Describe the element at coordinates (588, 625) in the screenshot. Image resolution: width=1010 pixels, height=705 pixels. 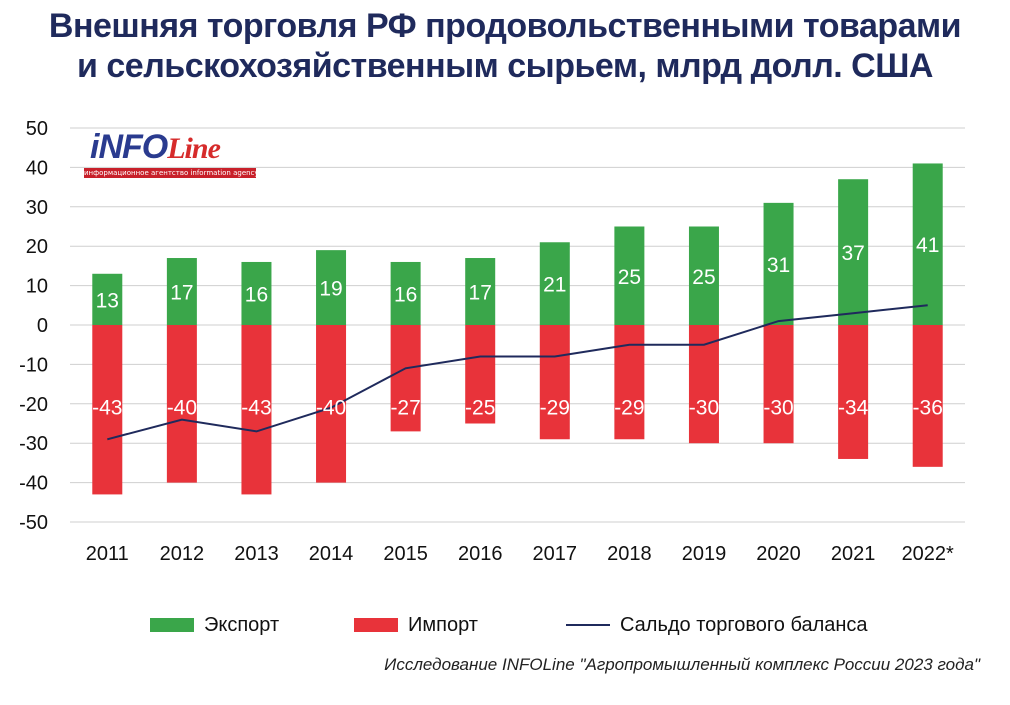
I see `legend-line-balance` at that location.